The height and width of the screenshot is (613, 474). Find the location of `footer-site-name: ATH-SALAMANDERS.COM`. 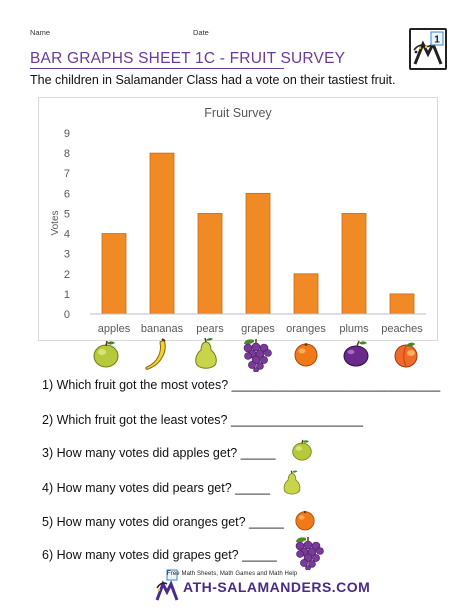

footer-site-name: ATH-SALAMANDERS.COM is located at coordinates (277, 587).